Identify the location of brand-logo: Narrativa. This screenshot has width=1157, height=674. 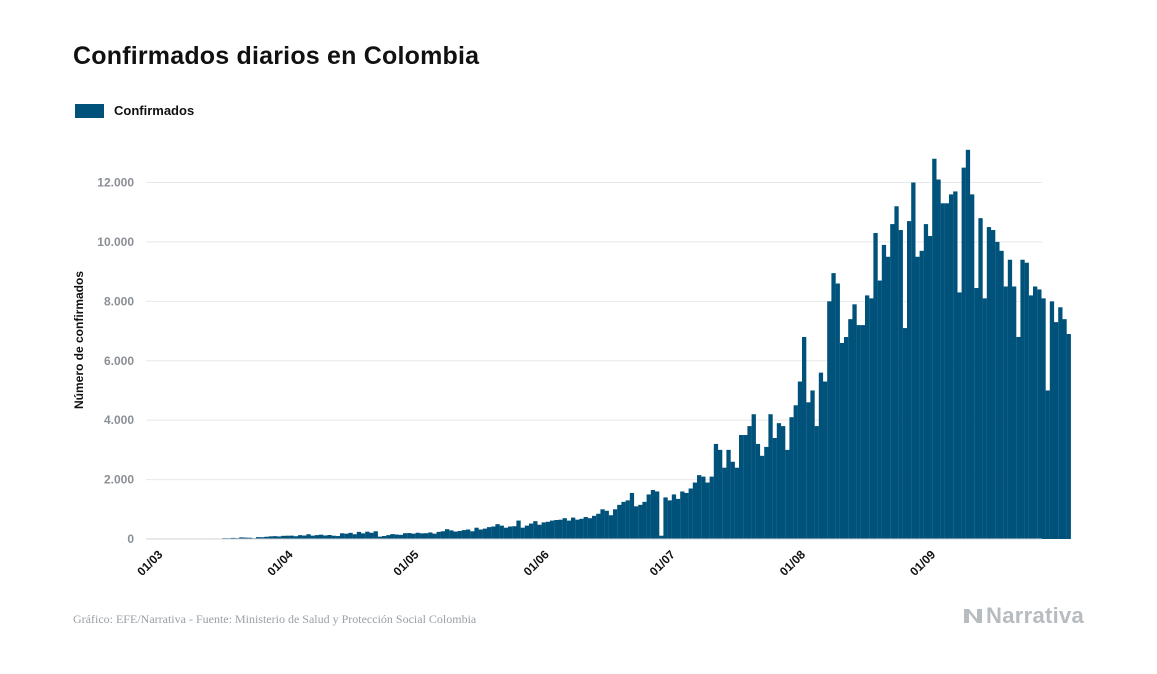
(1023, 616).